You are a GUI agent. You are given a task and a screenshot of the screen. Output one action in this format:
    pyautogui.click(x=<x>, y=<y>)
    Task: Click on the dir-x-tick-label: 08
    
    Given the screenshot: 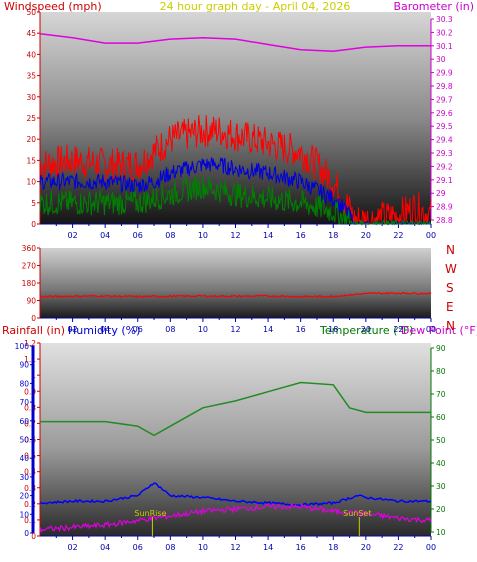 What is the action you would take?
    pyautogui.click(x=170, y=329)
    